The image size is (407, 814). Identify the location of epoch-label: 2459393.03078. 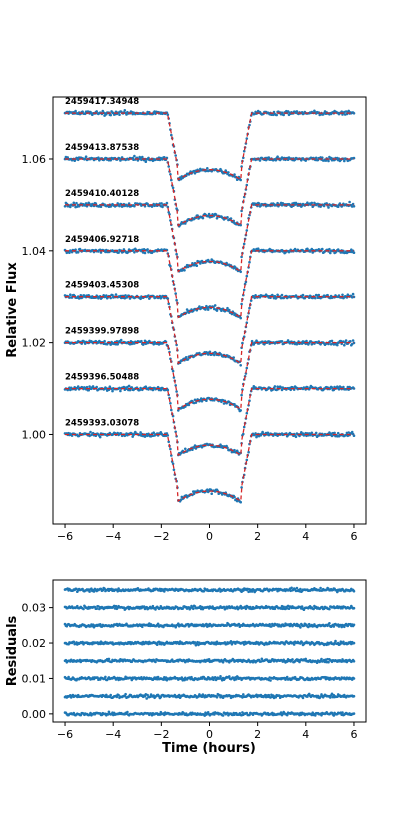
(102, 424).